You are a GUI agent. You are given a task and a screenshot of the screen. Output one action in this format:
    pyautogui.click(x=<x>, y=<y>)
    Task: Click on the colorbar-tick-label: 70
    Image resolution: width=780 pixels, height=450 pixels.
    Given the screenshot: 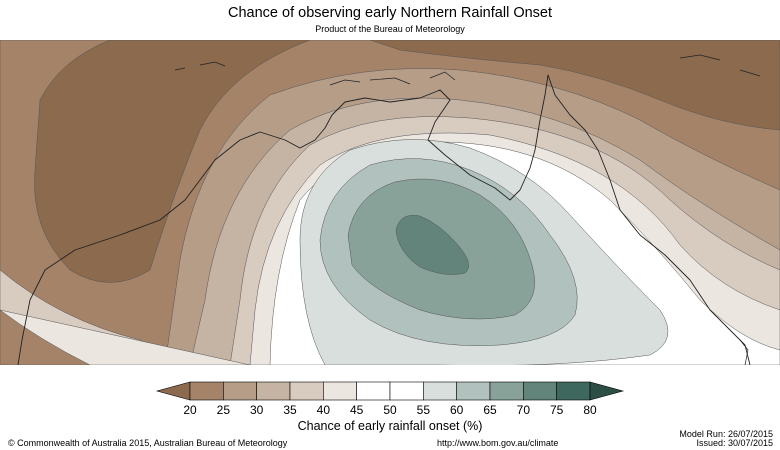 What is the action you would take?
    pyautogui.click(x=524, y=410)
    